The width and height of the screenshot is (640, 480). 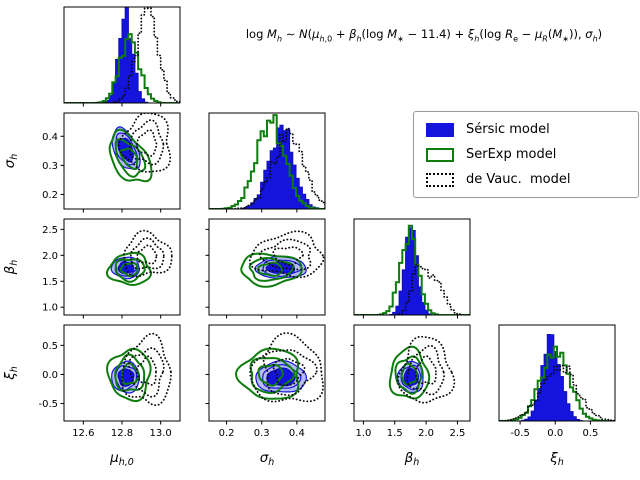 I want to click on legend-swatch-devauc-icon, so click(x=440, y=179).